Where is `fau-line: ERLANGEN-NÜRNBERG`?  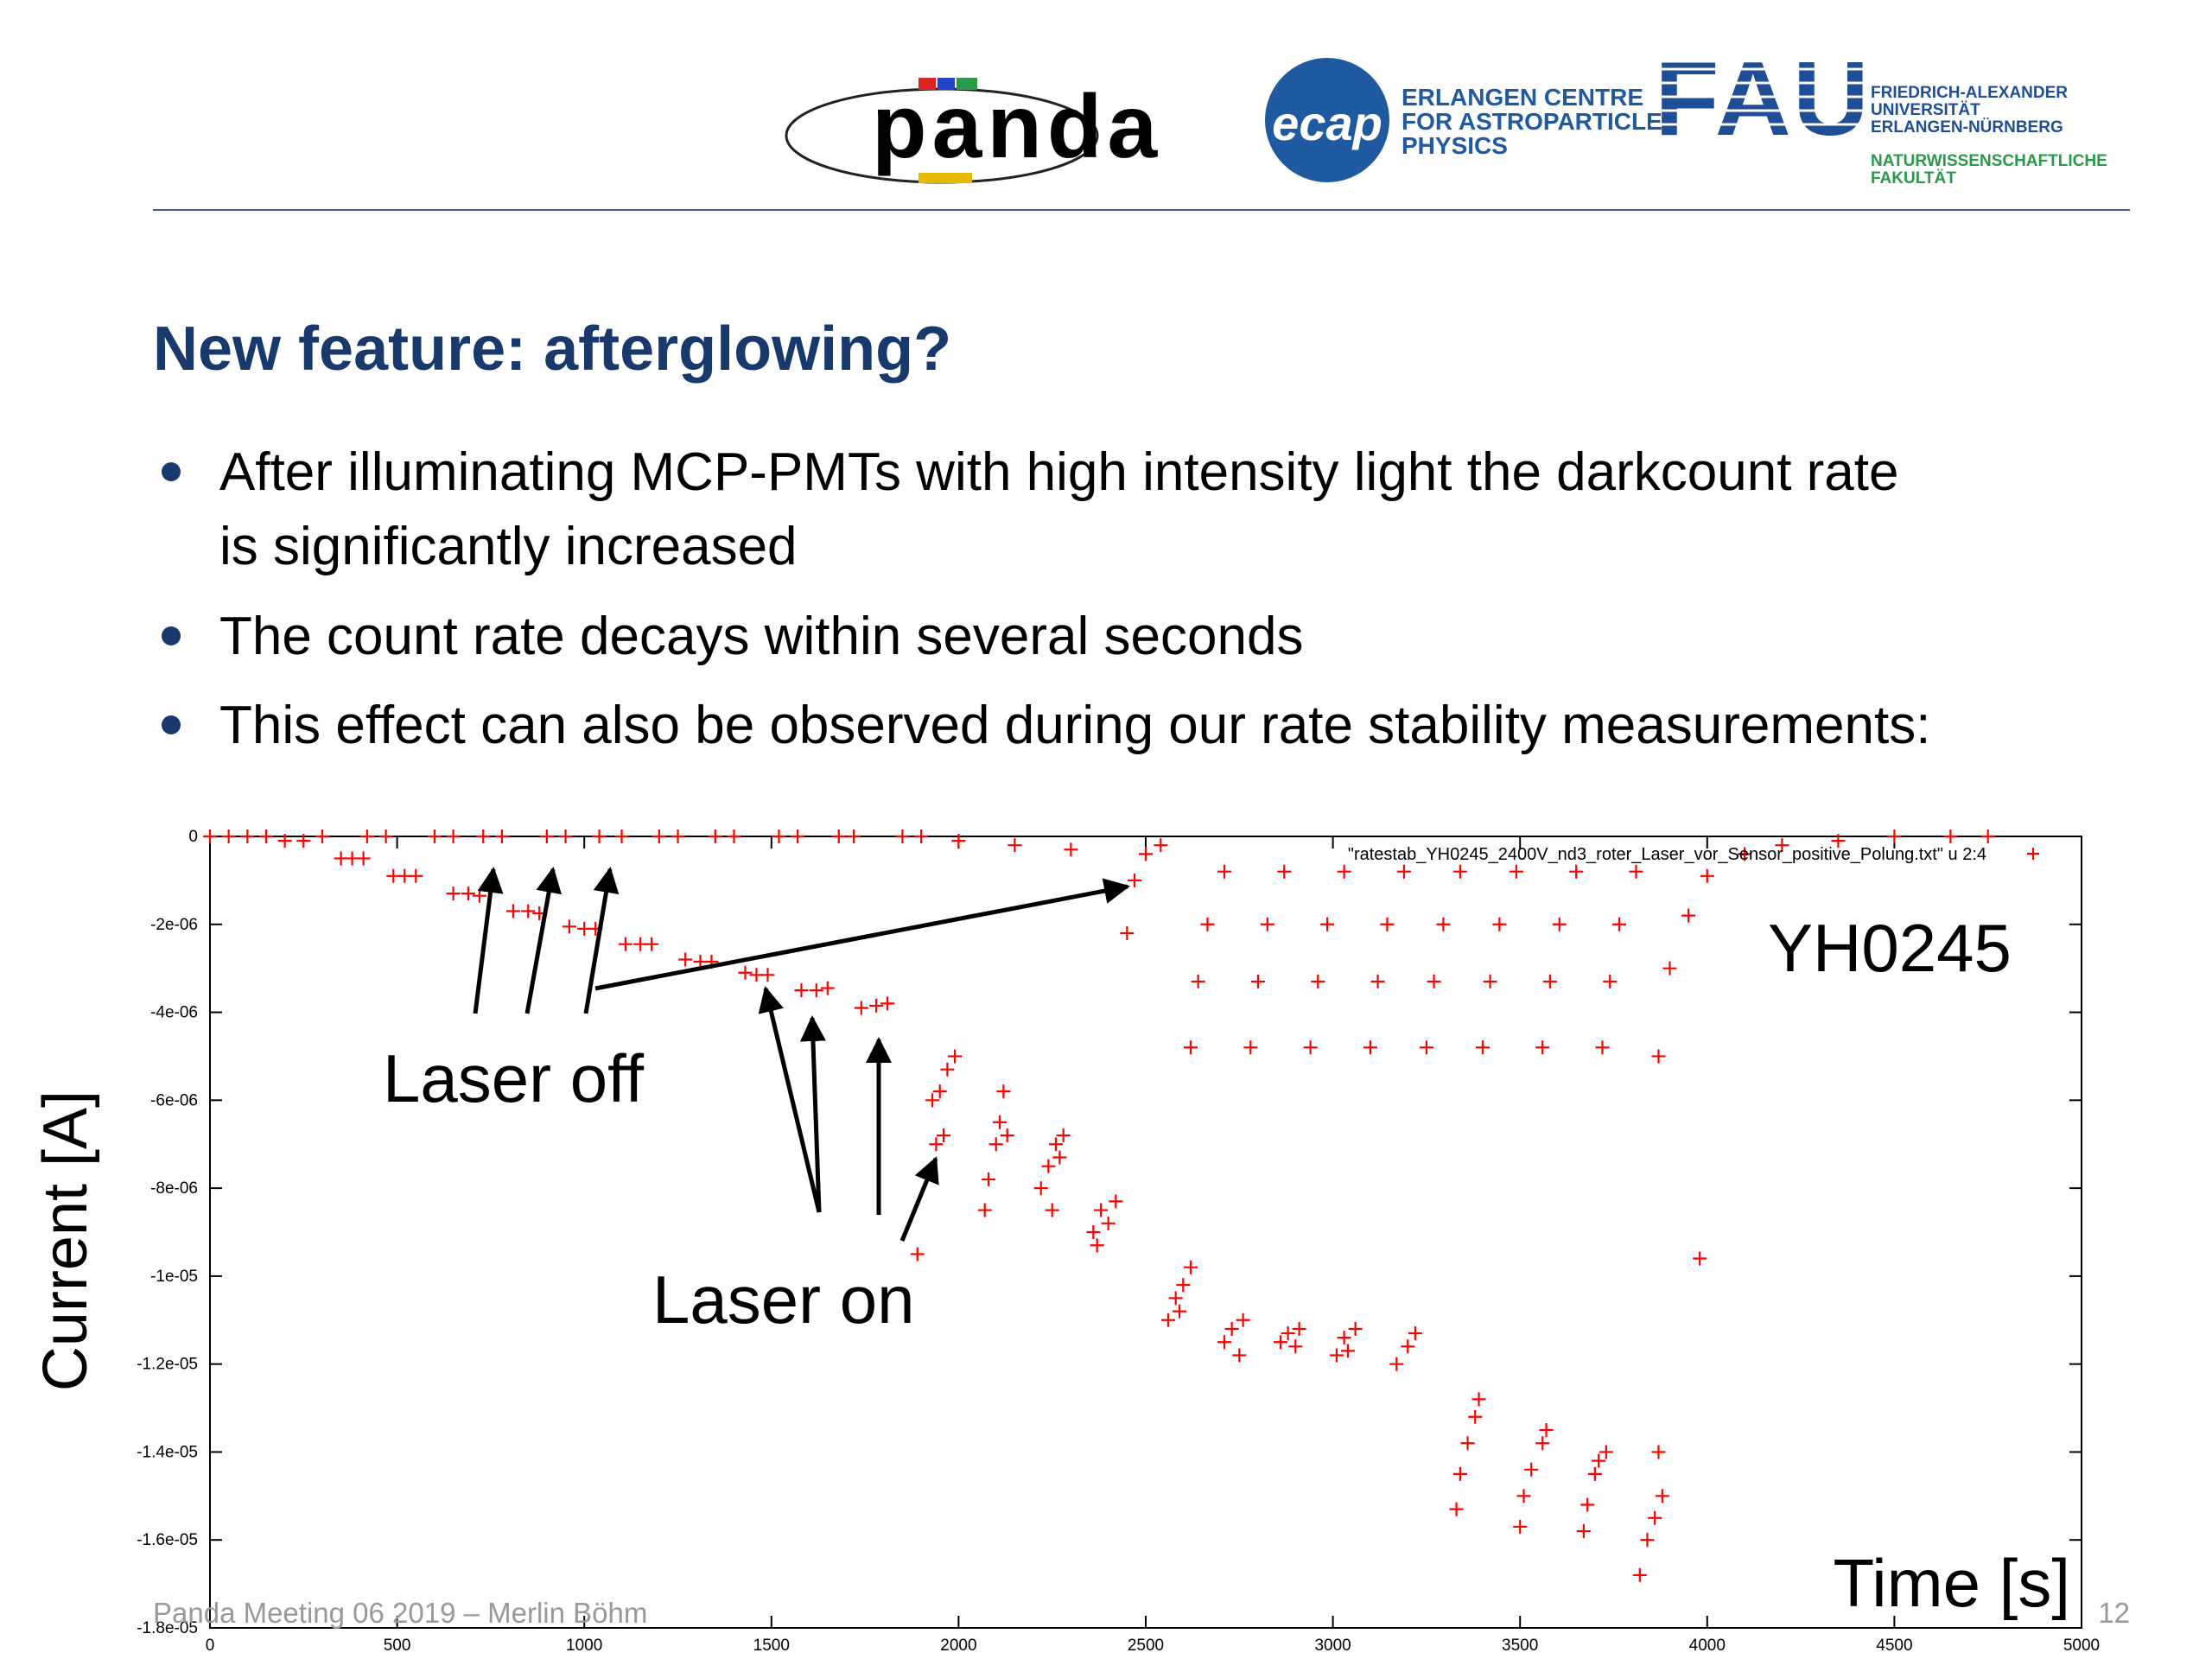
fau-line: ERLANGEN-NÜRNBERG is located at coordinates (1967, 127).